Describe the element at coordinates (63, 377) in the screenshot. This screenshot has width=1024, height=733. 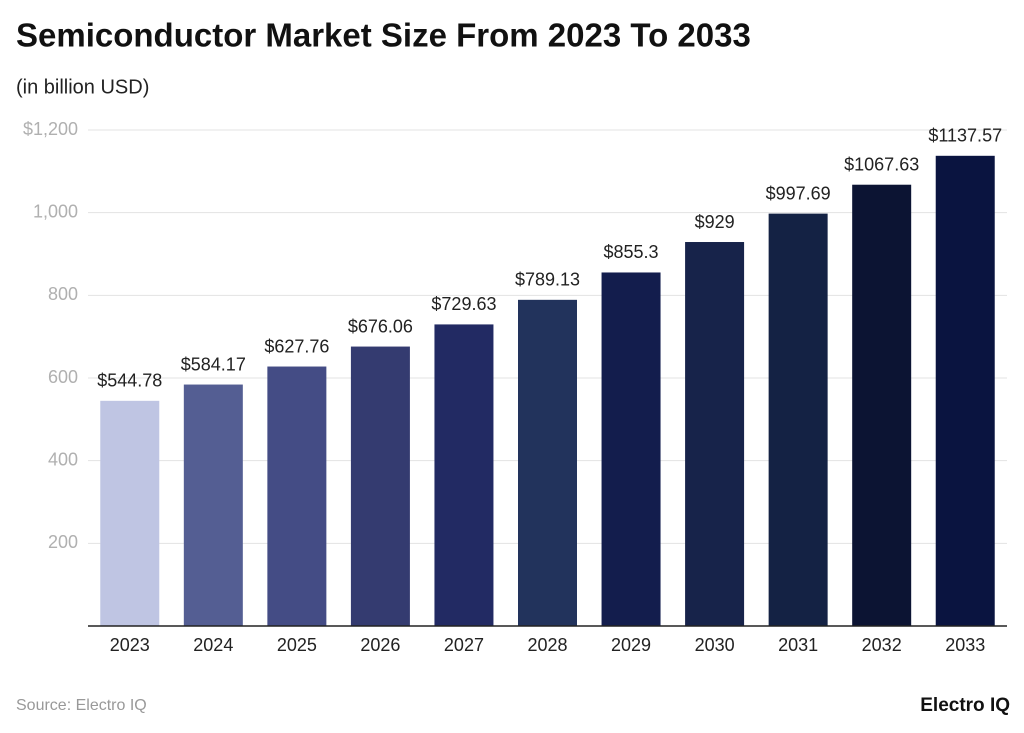
I see `y-tick-label: 600` at that location.